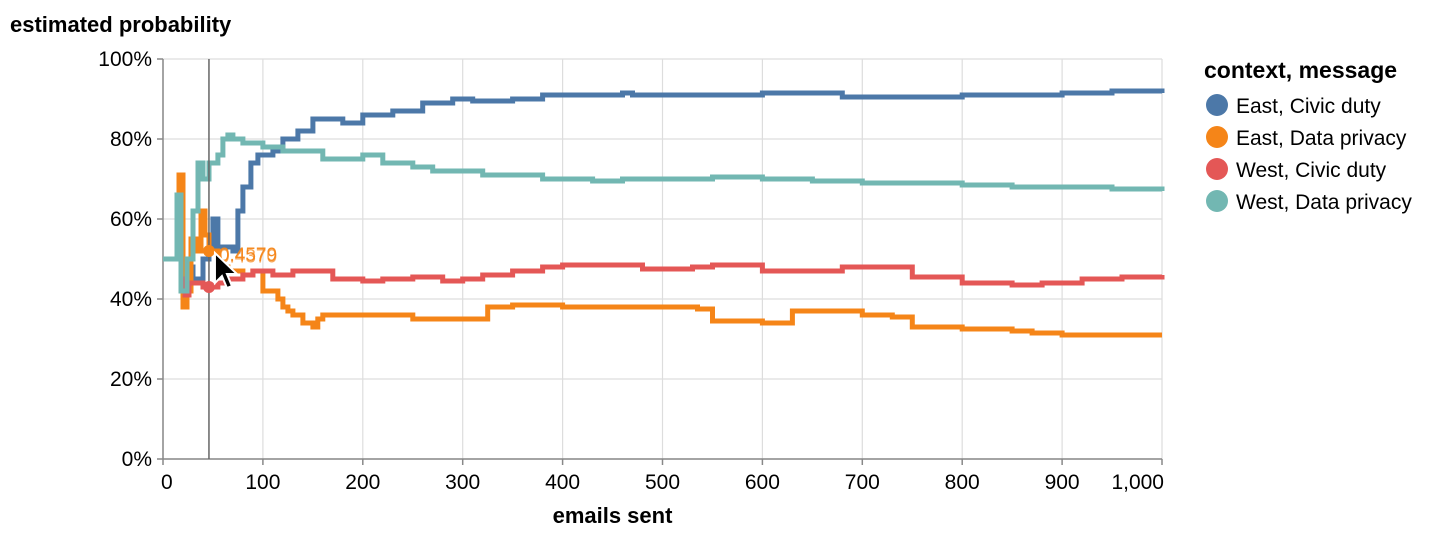  I want to click on tooltip-value-label: 0.4579, so click(248, 255).